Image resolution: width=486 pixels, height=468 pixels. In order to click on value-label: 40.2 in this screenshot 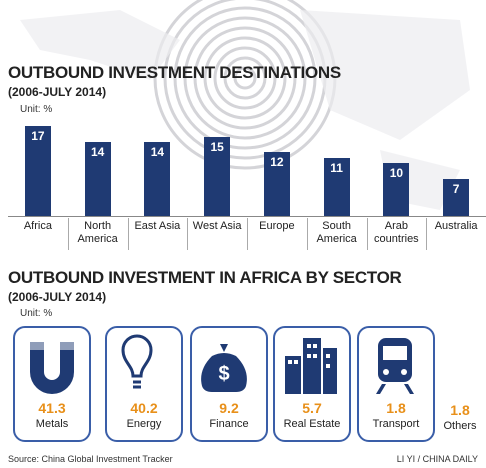, I will do `click(144, 408)`.